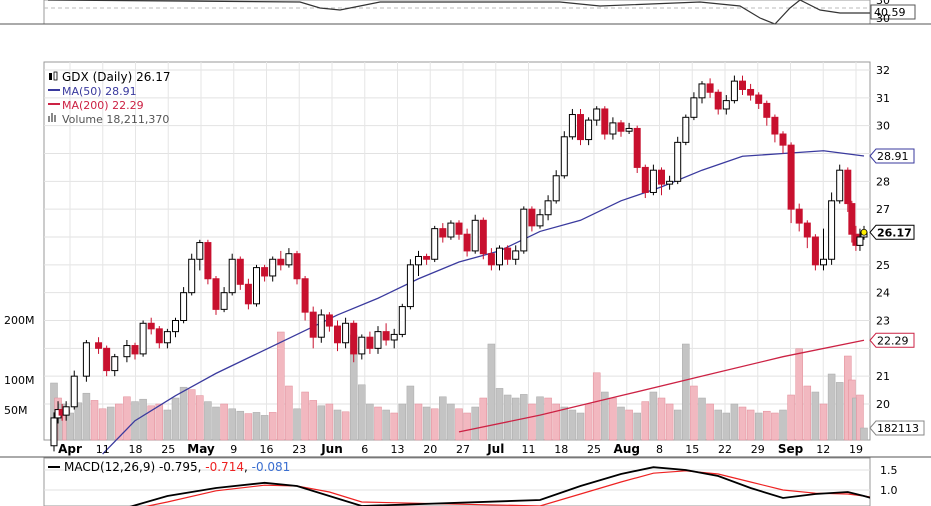  Describe the element at coordinates (271, 467) in the screenshot. I see `macd-legend-part: -0.081` at that location.